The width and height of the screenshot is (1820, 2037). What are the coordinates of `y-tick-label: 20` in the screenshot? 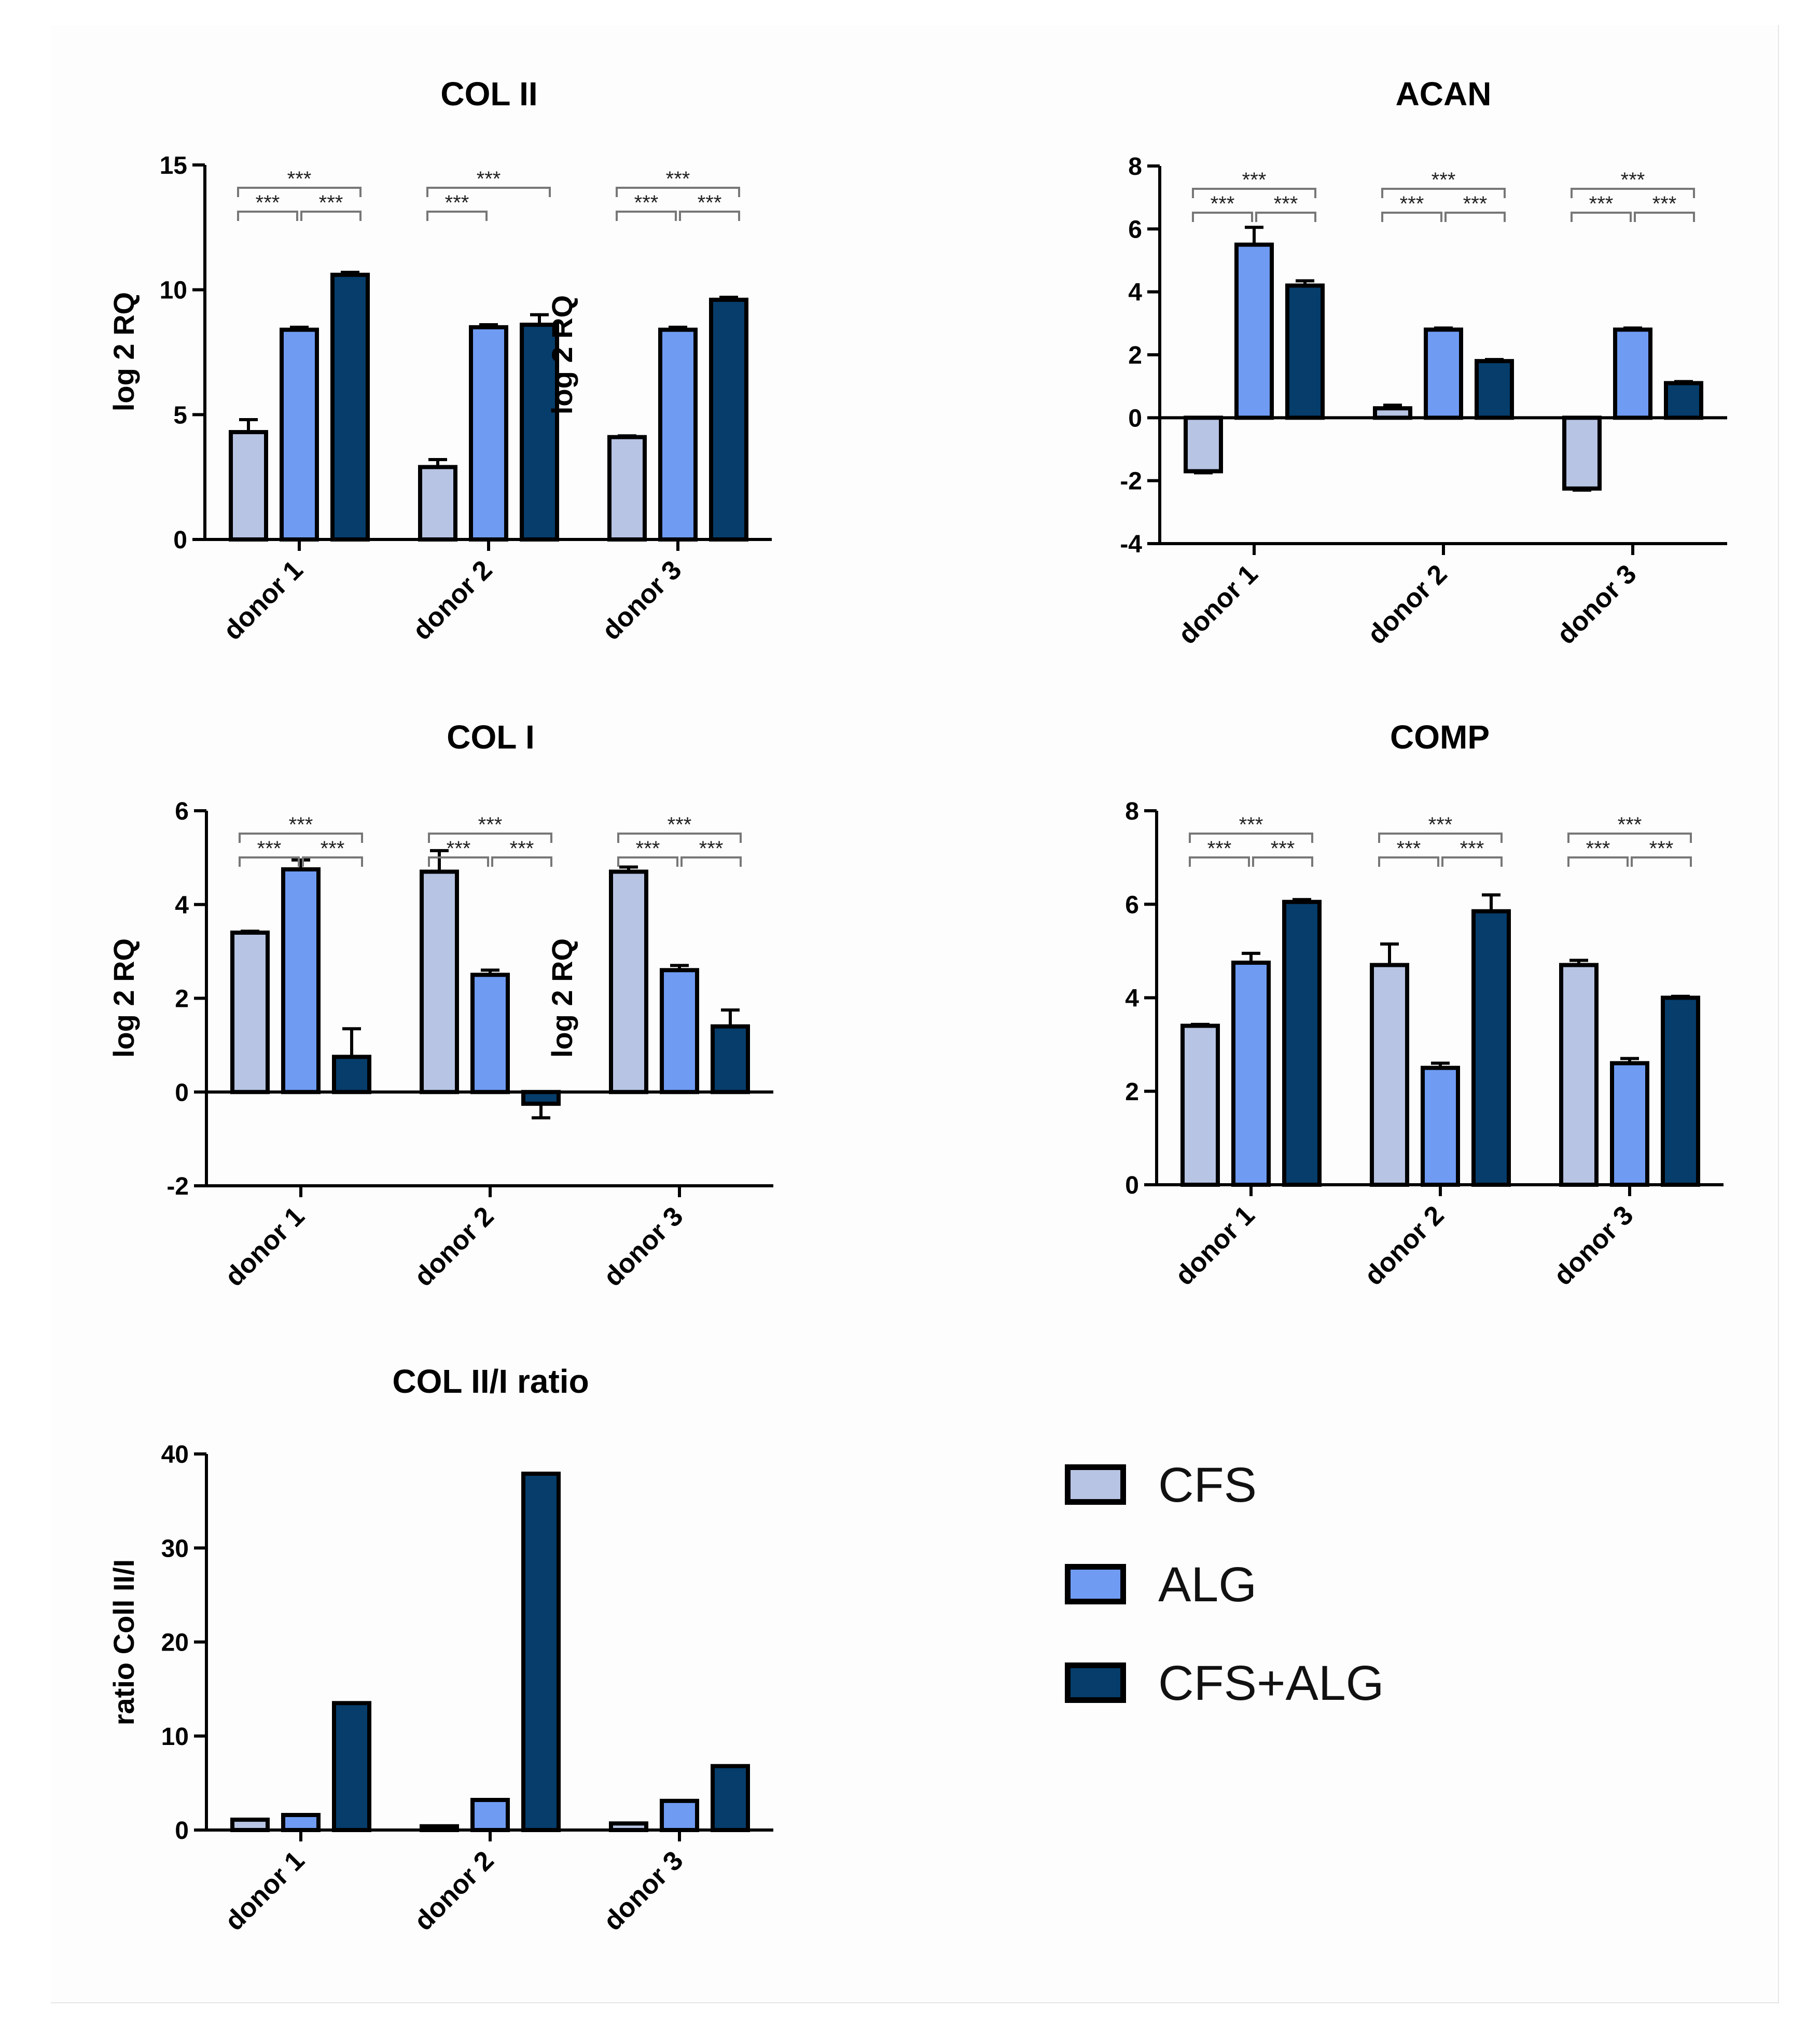 It's located at (175, 1643).